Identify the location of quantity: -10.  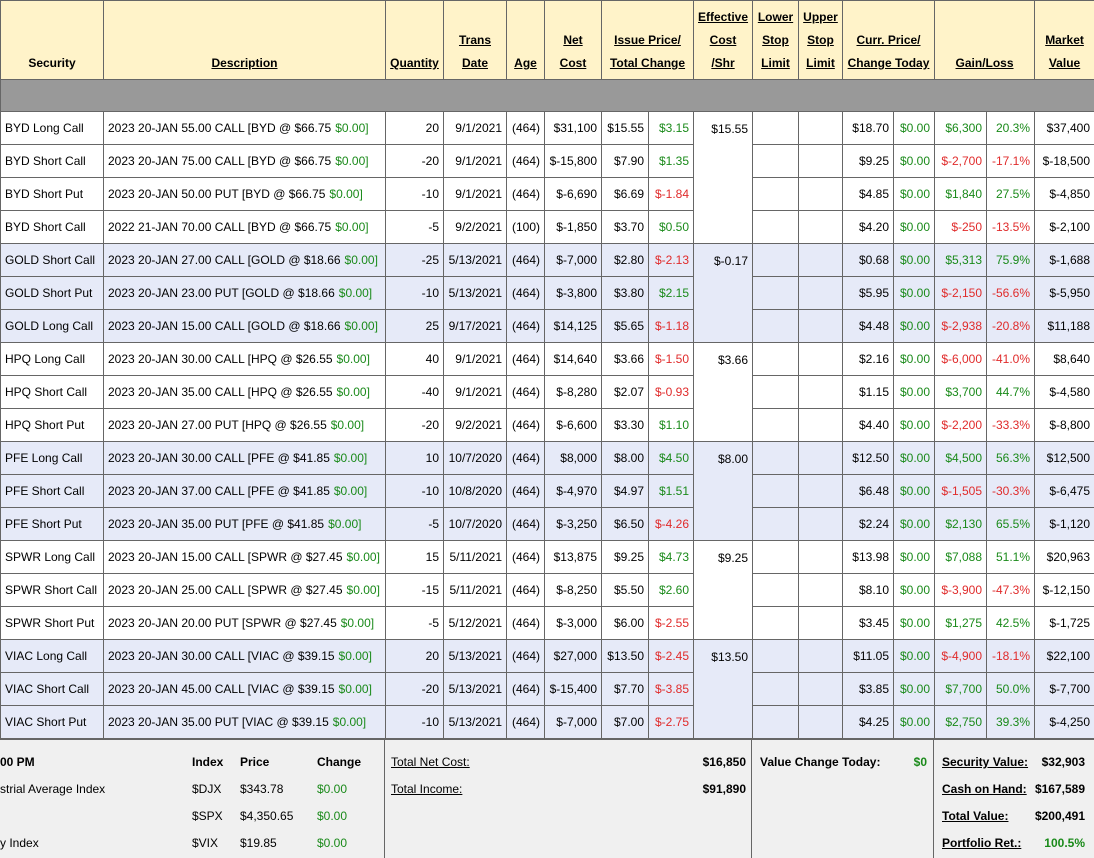
(414, 293).